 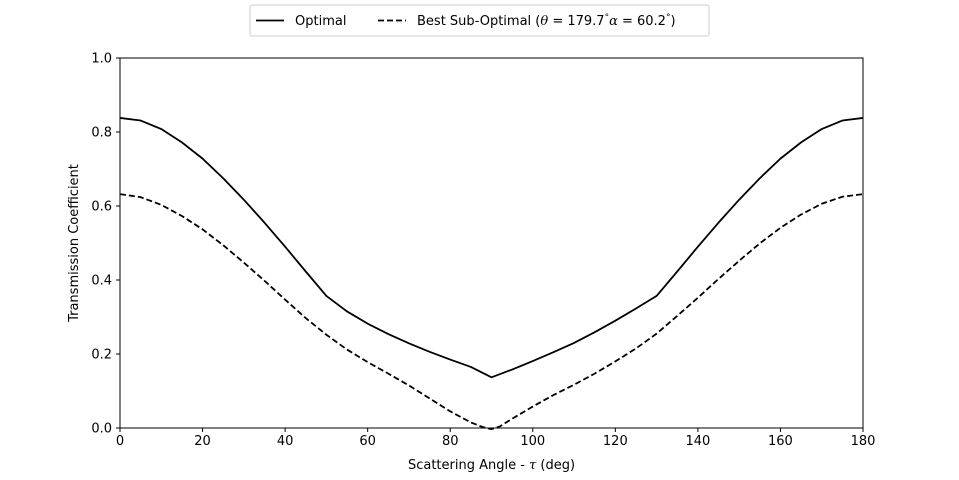 I want to click on x-tick-label: 100, so click(x=532, y=441).